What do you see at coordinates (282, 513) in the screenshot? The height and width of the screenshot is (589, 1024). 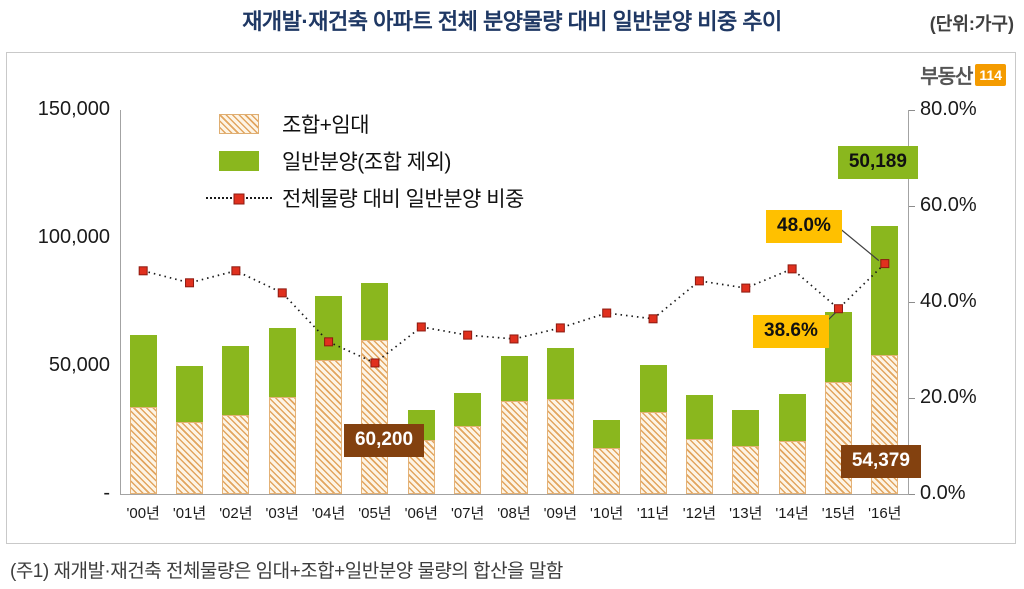 I see `x-axis-tick-label: '03년` at bounding box center [282, 513].